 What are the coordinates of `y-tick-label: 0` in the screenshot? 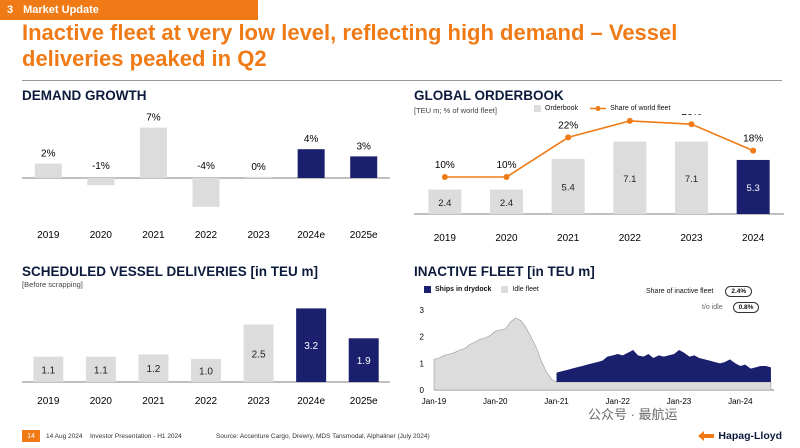 It's located at (422, 390).